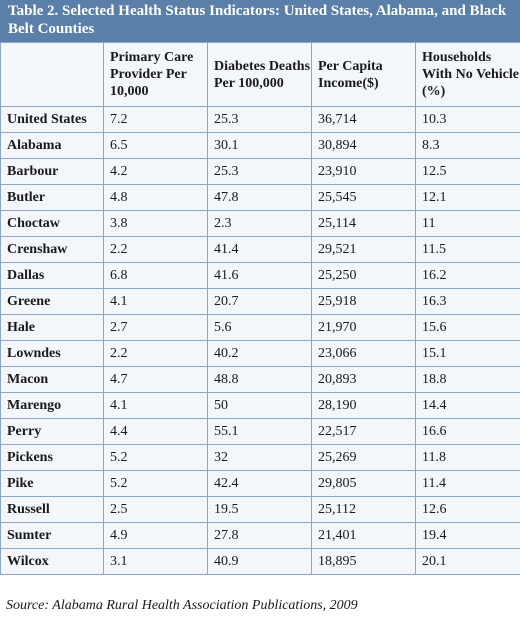  What do you see at coordinates (260, 353) in the screenshot?
I see `table-row: Lowndes 2.2 40.2 23,066 15.1` at bounding box center [260, 353].